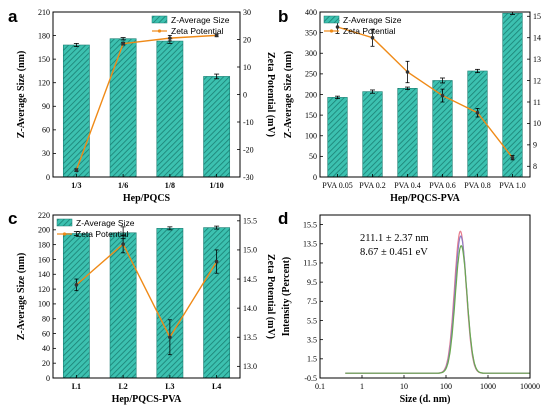 Image resolution: width=550 pixels, height=415 pixels. What do you see at coordinates (283, 218) in the screenshot?
I see `panel-label-d: d` at bounding box center [283, 218].